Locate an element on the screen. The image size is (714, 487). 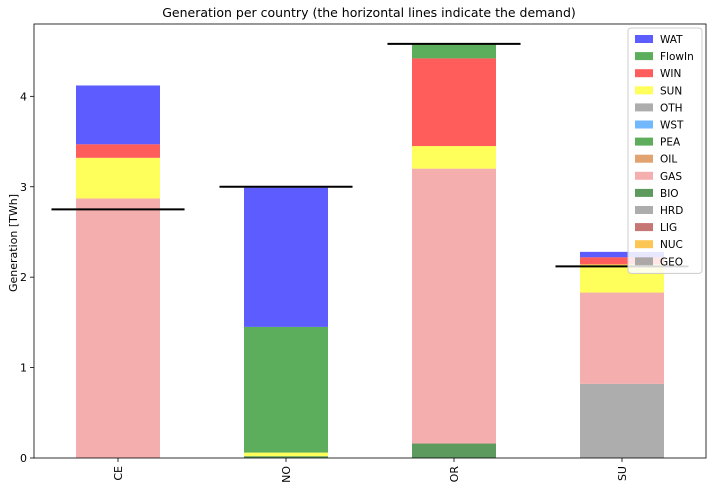
legend-swatch-lig is located at coordinates (644, 227).